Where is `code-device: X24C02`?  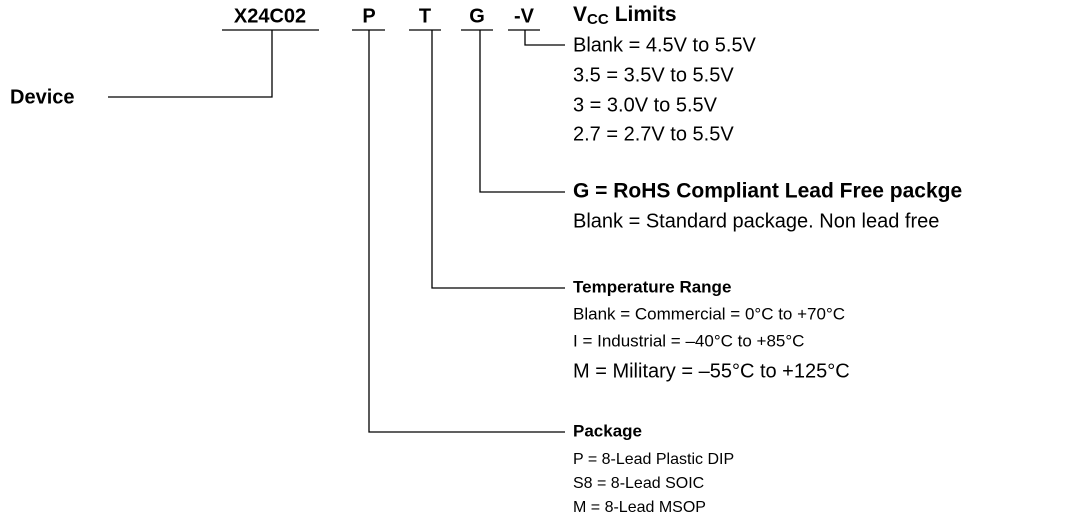 code-device: X24C02 is located at coordinates (270, 16).